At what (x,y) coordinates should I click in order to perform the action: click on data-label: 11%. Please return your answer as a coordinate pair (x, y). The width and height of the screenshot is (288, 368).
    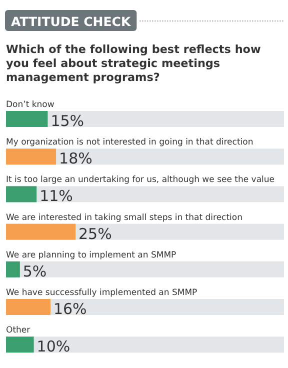
    Looking at the image, I should click on (56, 196).